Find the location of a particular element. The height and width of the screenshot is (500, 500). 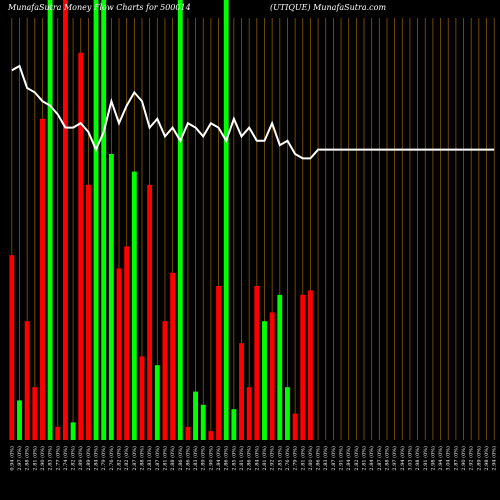

x-tick-label: 2.94 (0%) is located at coordinates (440, 458).